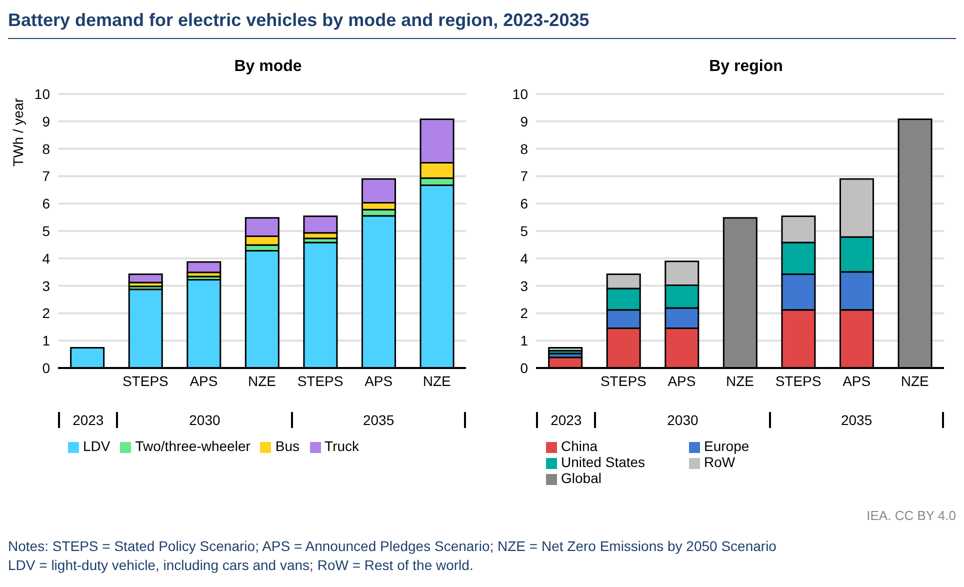  I want to click on text: Notes: STEPS = Stated Policy Scenario; APS = Announced Pledges Scenario; NZE = Net Zero Emissions by 2050 Scenario, so click(392, 546).